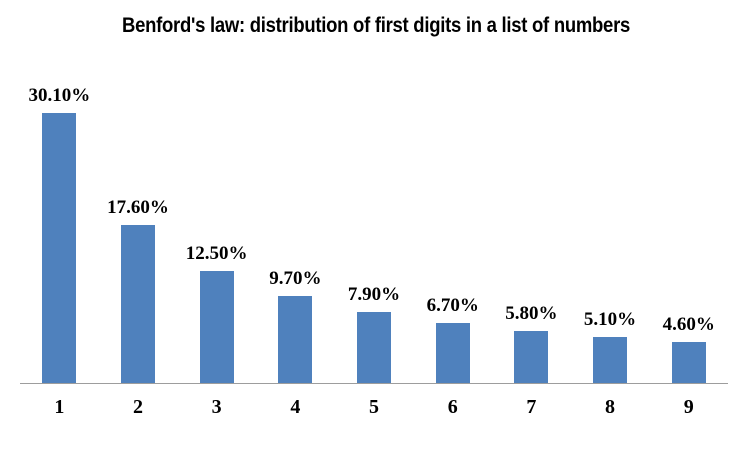 This screenshot has height=451, width=752. Describe the element at coordinates (531, 191) in the screenshot. I see `bar-column: 5.80%` at that location.